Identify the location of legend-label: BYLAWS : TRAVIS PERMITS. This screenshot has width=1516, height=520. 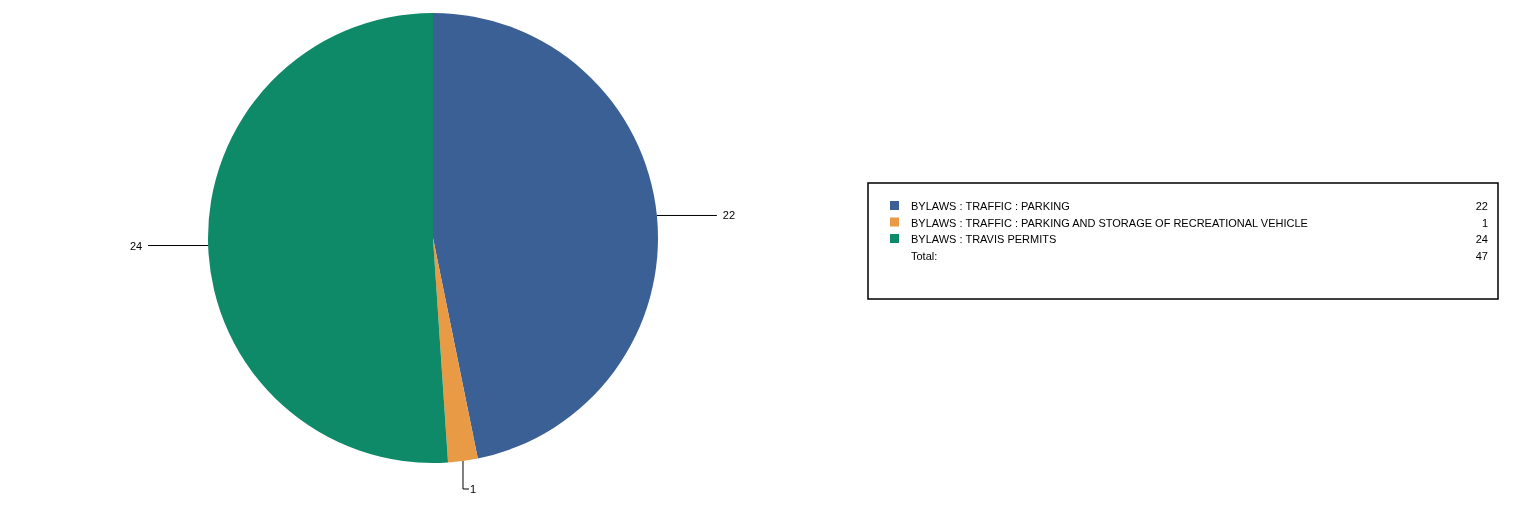
(984, 239).